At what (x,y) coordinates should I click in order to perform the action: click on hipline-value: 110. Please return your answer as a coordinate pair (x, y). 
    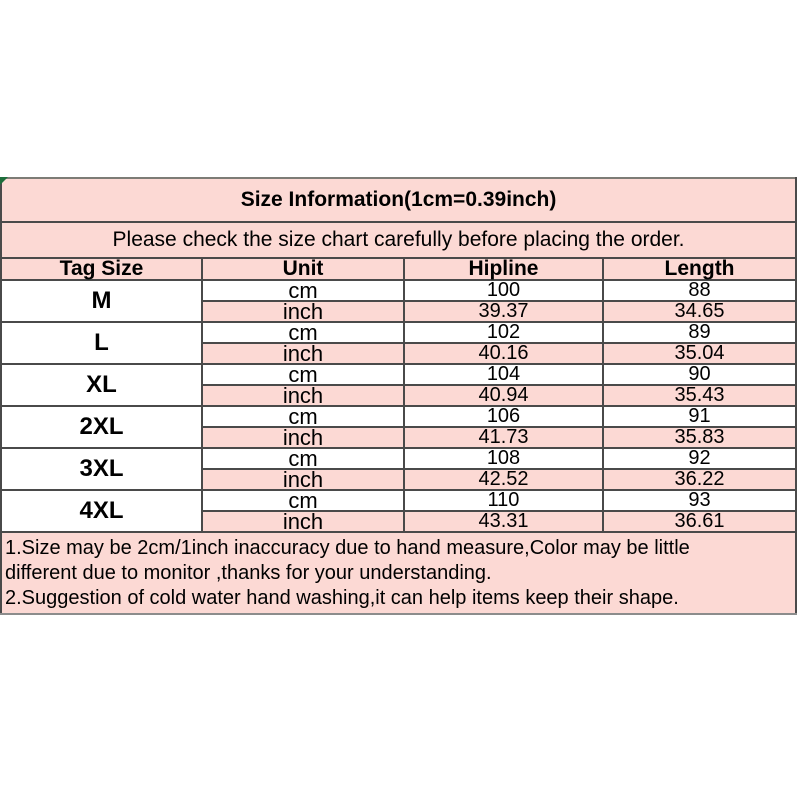
    Looking at the image, I should click on (503, 500).